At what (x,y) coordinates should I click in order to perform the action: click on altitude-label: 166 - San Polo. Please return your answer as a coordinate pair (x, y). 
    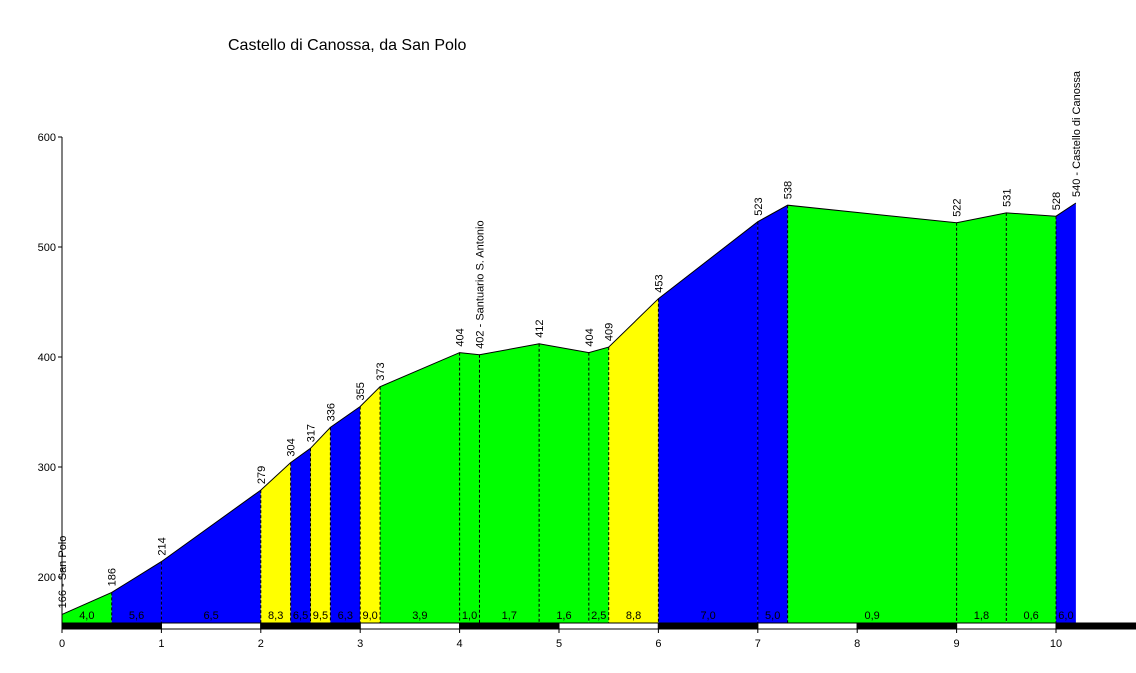
    Looking at the image, I should click on (63, 572).